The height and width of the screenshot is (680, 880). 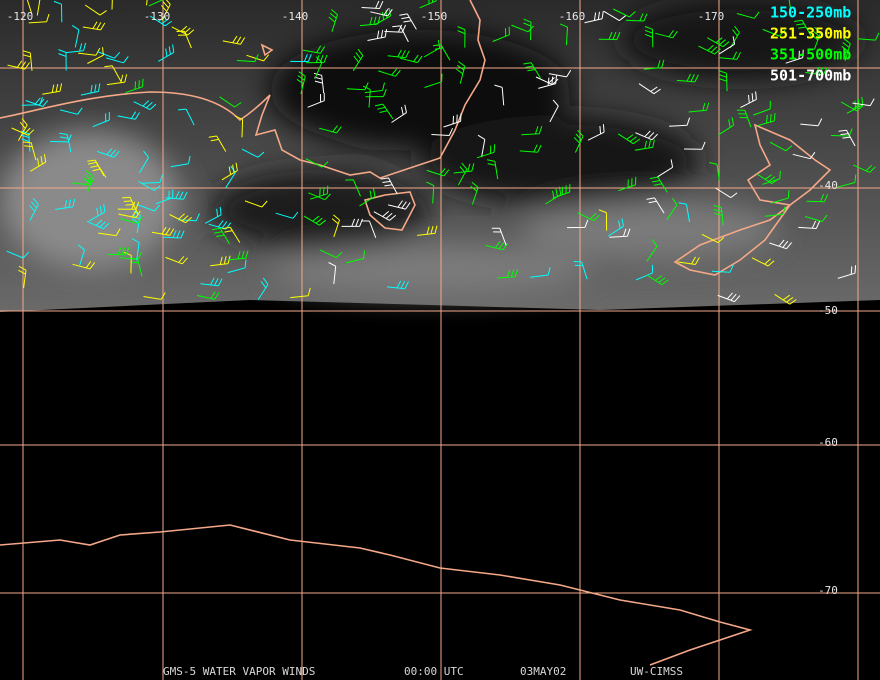 What do you see at coordinates (810, 76) in the screenshot?
I see `legend-entry: 501-700mb` at bounding box center [810, 76].